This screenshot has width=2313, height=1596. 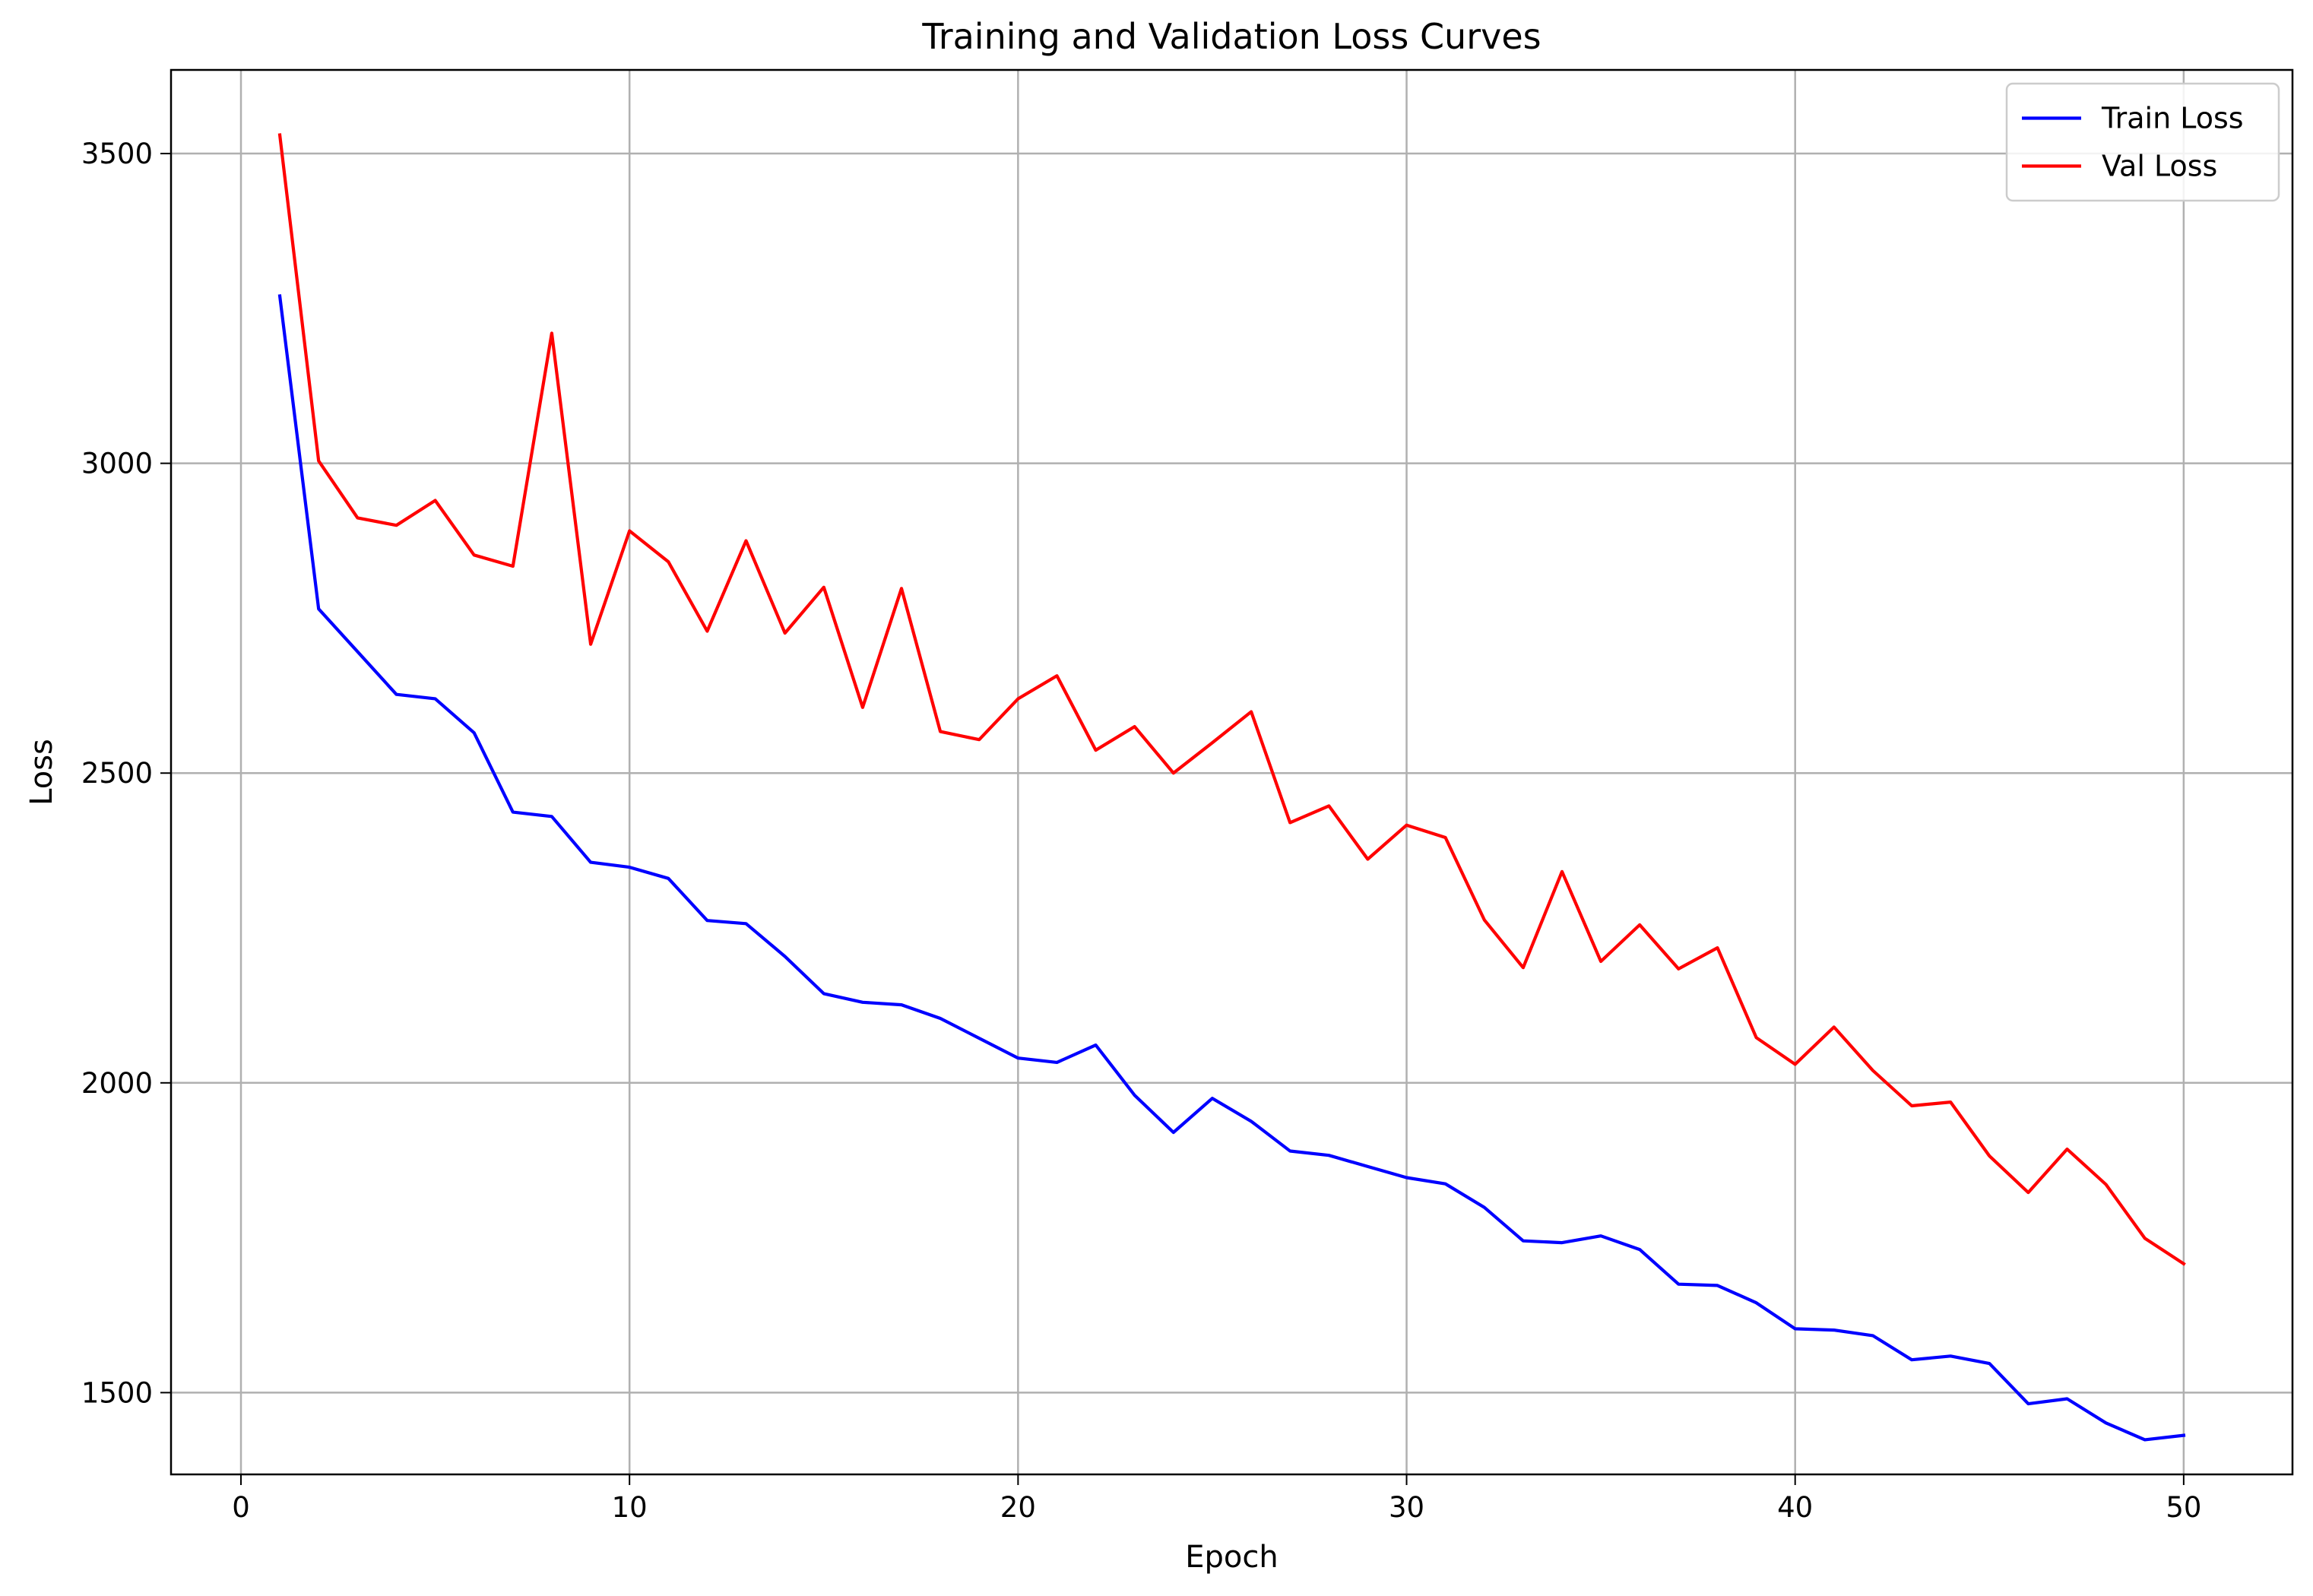 I want to click on x-tick-label: 0, so click(x=241, y=1508).